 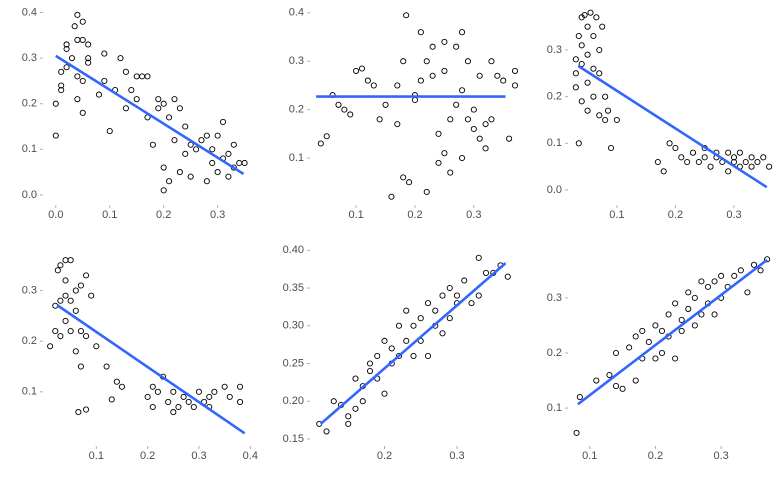 I want to click on panel: 0.1 0.2 0.3 0.1 0.2 0.3, so click(x=659, y=359).